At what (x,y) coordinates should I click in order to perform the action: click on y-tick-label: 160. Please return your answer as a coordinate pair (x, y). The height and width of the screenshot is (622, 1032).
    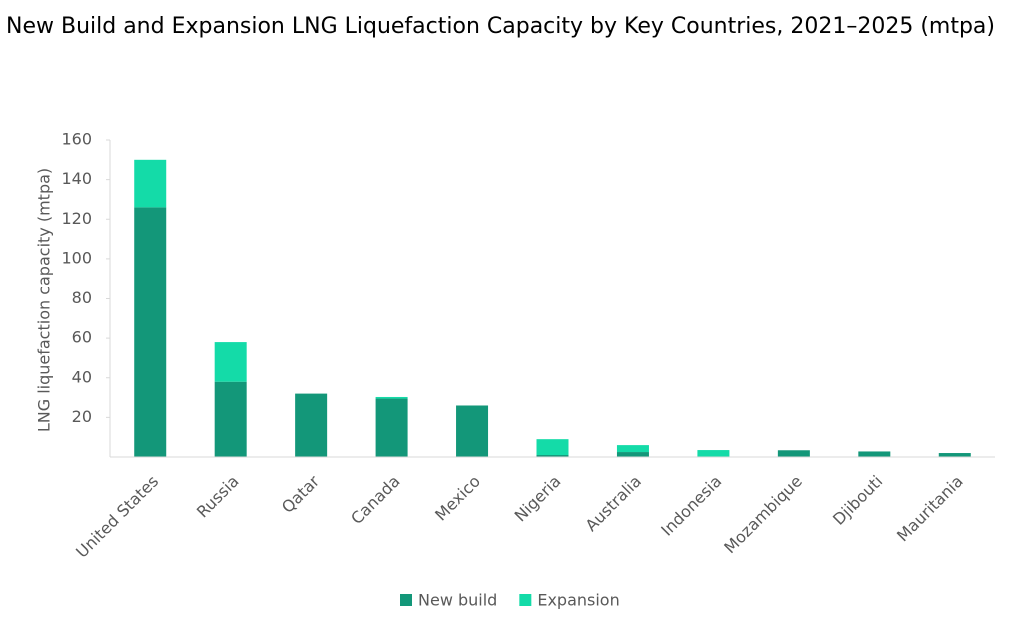
    Looking at the image, I should click on (76, 139).